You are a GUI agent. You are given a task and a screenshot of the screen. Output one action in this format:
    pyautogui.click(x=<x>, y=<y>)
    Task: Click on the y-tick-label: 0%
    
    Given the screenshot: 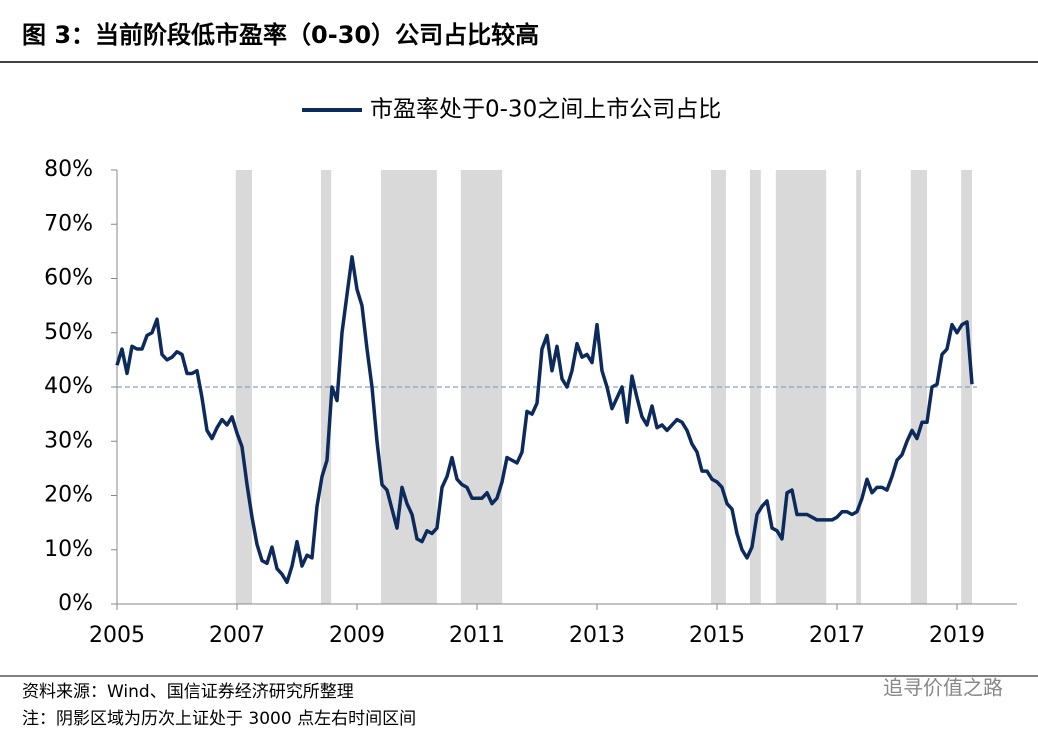 What is the action you would take?
    pyautogui.click(x=75, y=603)
    